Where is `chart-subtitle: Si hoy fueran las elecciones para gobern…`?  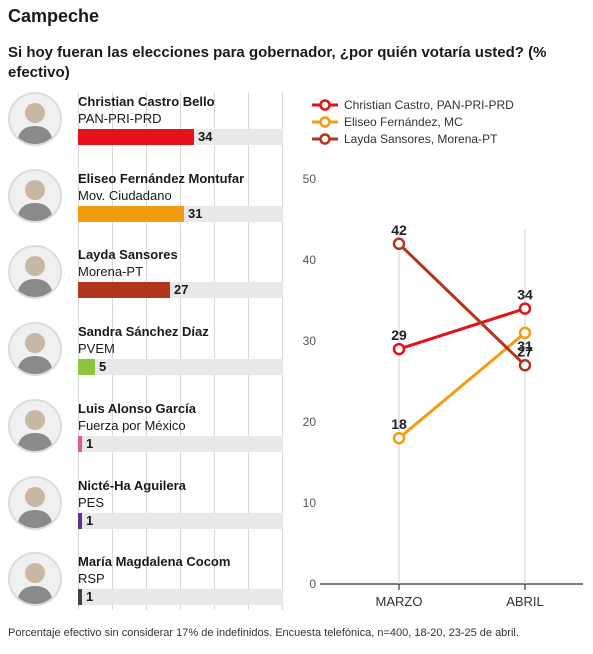 chart-subtitle: Si hoy fueran las elecciones para gobern… is located at coordinates (277, 62).